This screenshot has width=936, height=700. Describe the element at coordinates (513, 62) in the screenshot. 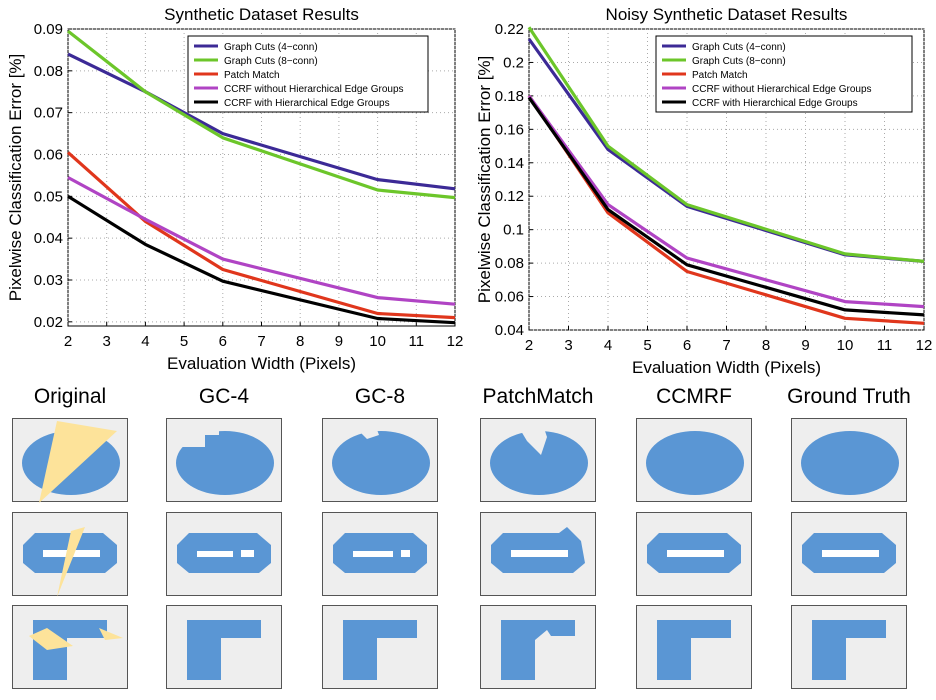

I see `y-tick-label: 0.2` at that location.